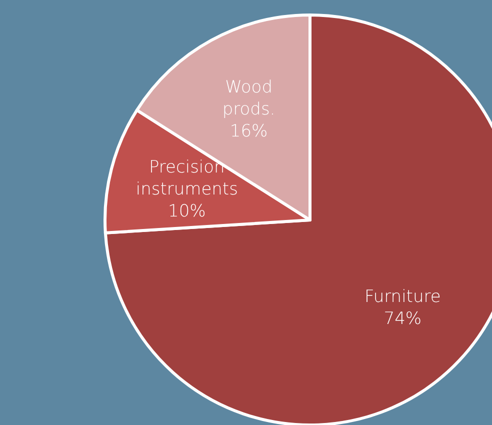 This screenshot has width=492, height=425. I want to click on data-label: 10%, so click(187, 211).